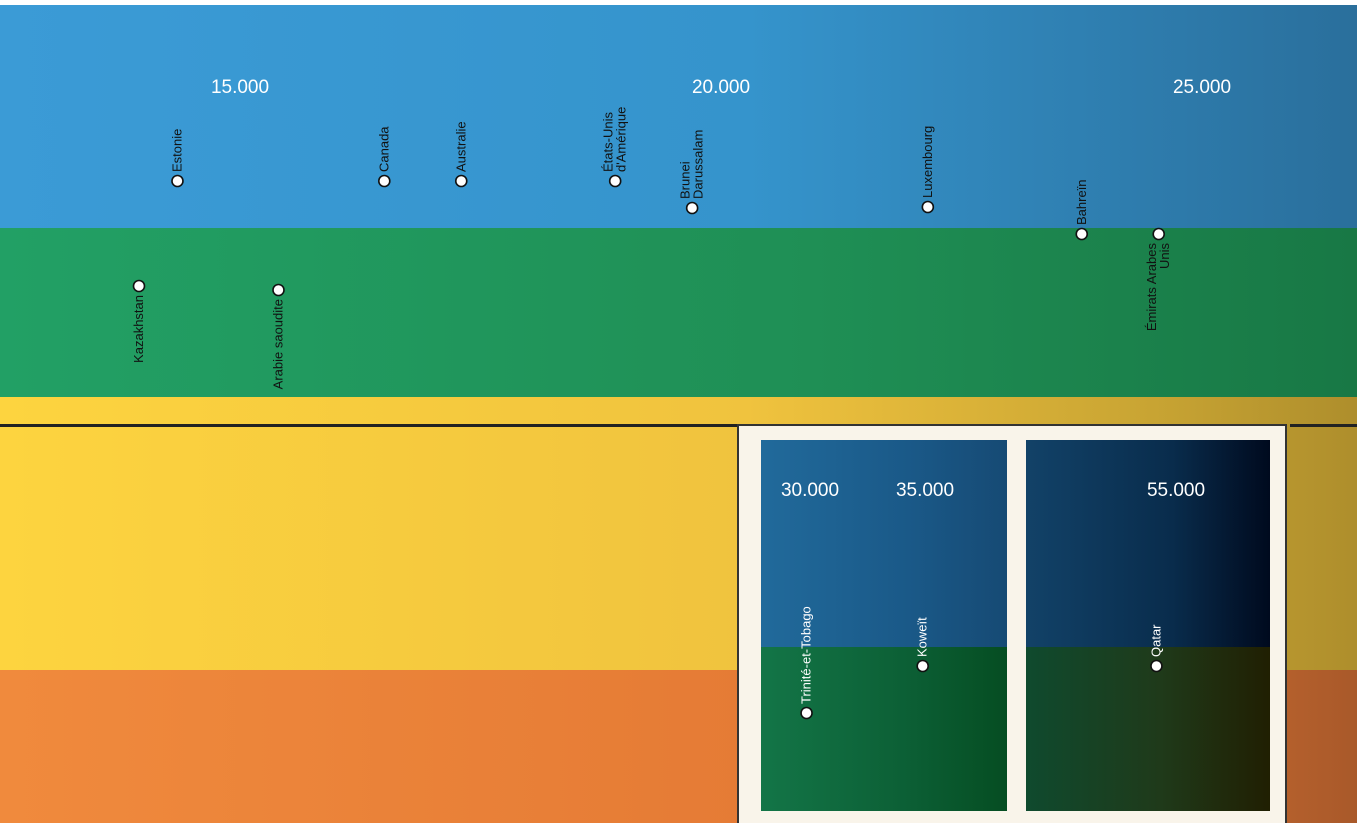  I want to click on point-label: Trinité-et-Tobago, so click(806, 655).